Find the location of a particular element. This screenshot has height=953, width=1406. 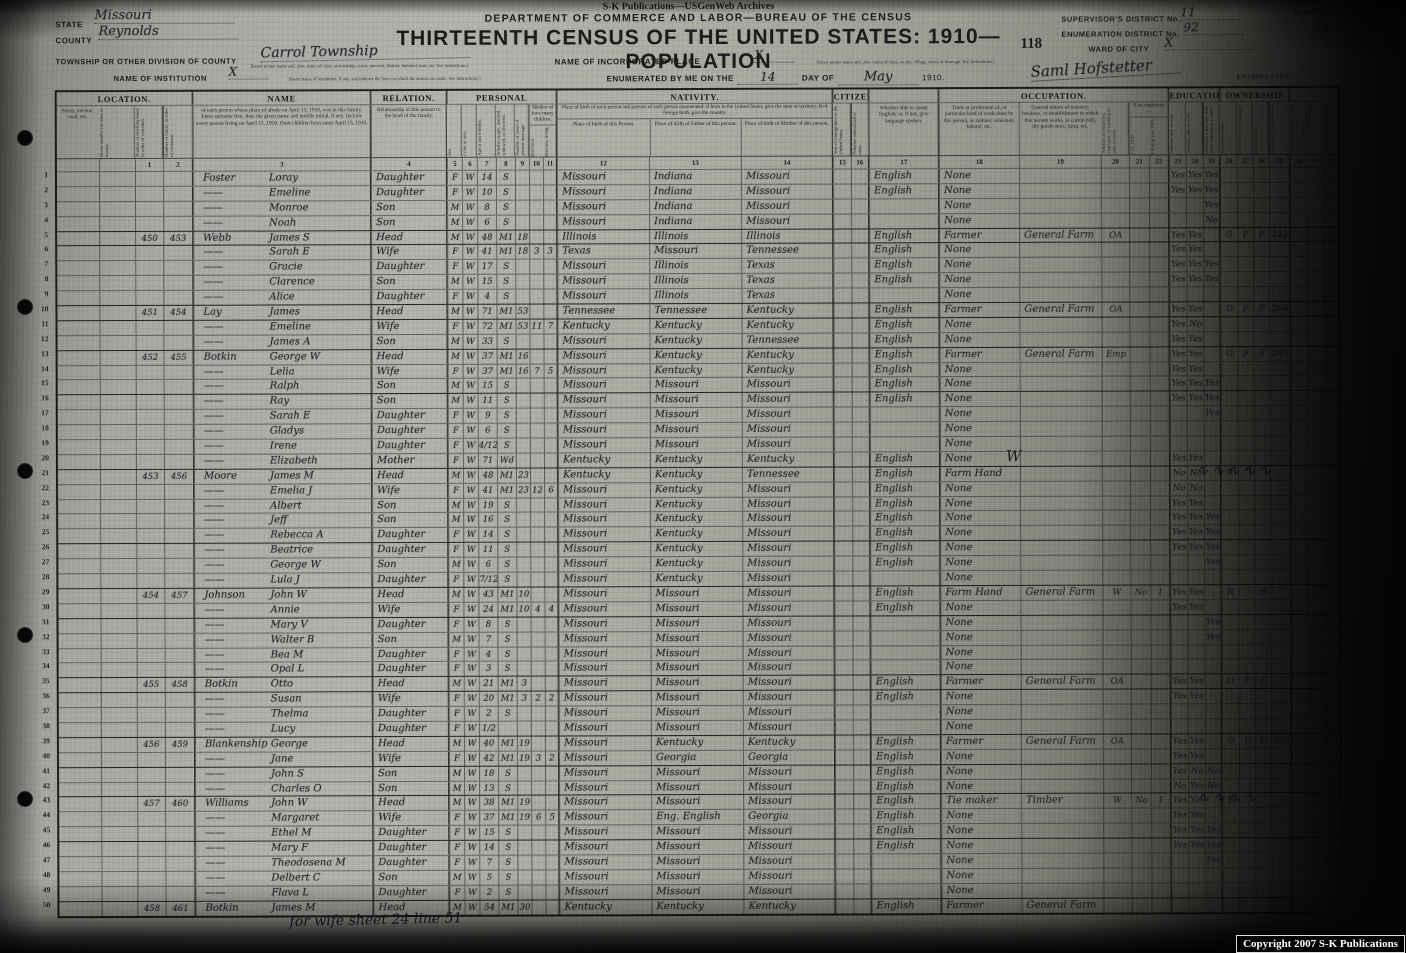

column-number: 8 is located at coordinates (505, 163).